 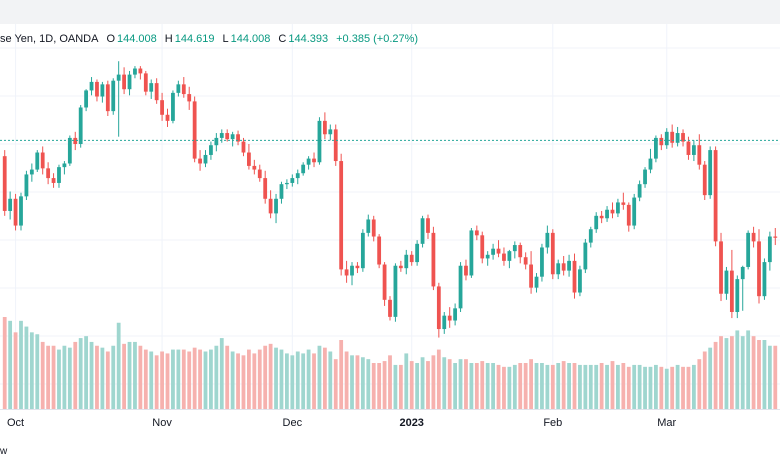 I want to click on open-value: 144.008, so click(x=137, y=39).